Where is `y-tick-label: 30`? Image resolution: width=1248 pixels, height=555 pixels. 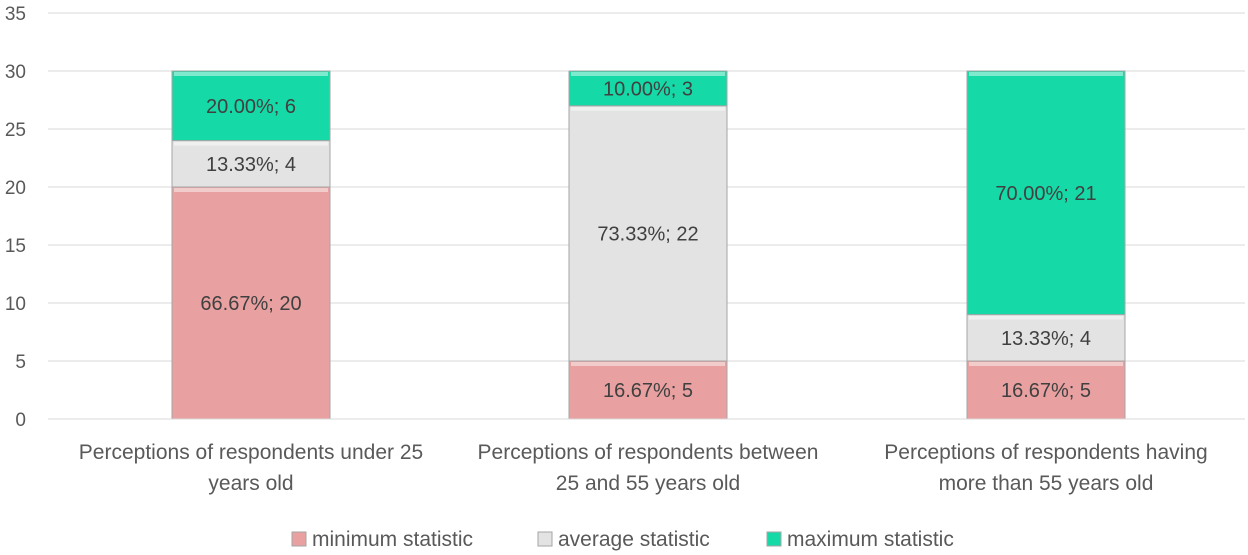 y-tick-label: 30 is located at coordinates (15, 72).